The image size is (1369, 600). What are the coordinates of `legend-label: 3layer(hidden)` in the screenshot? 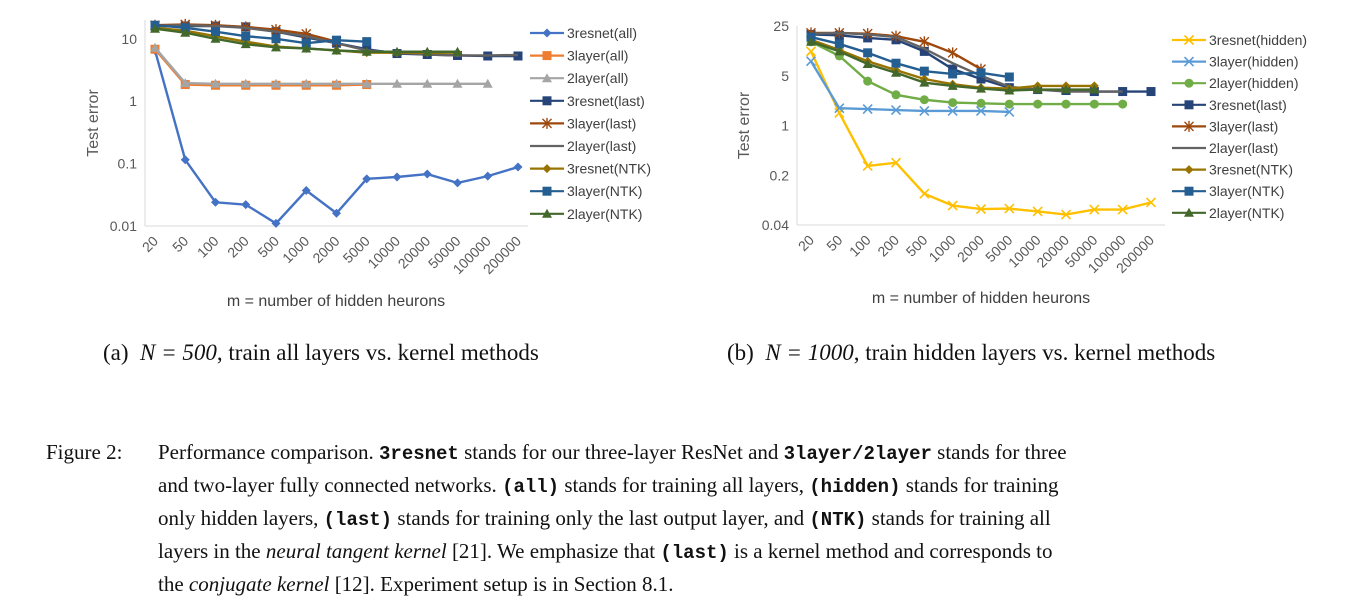 It's located at (1254, 62).